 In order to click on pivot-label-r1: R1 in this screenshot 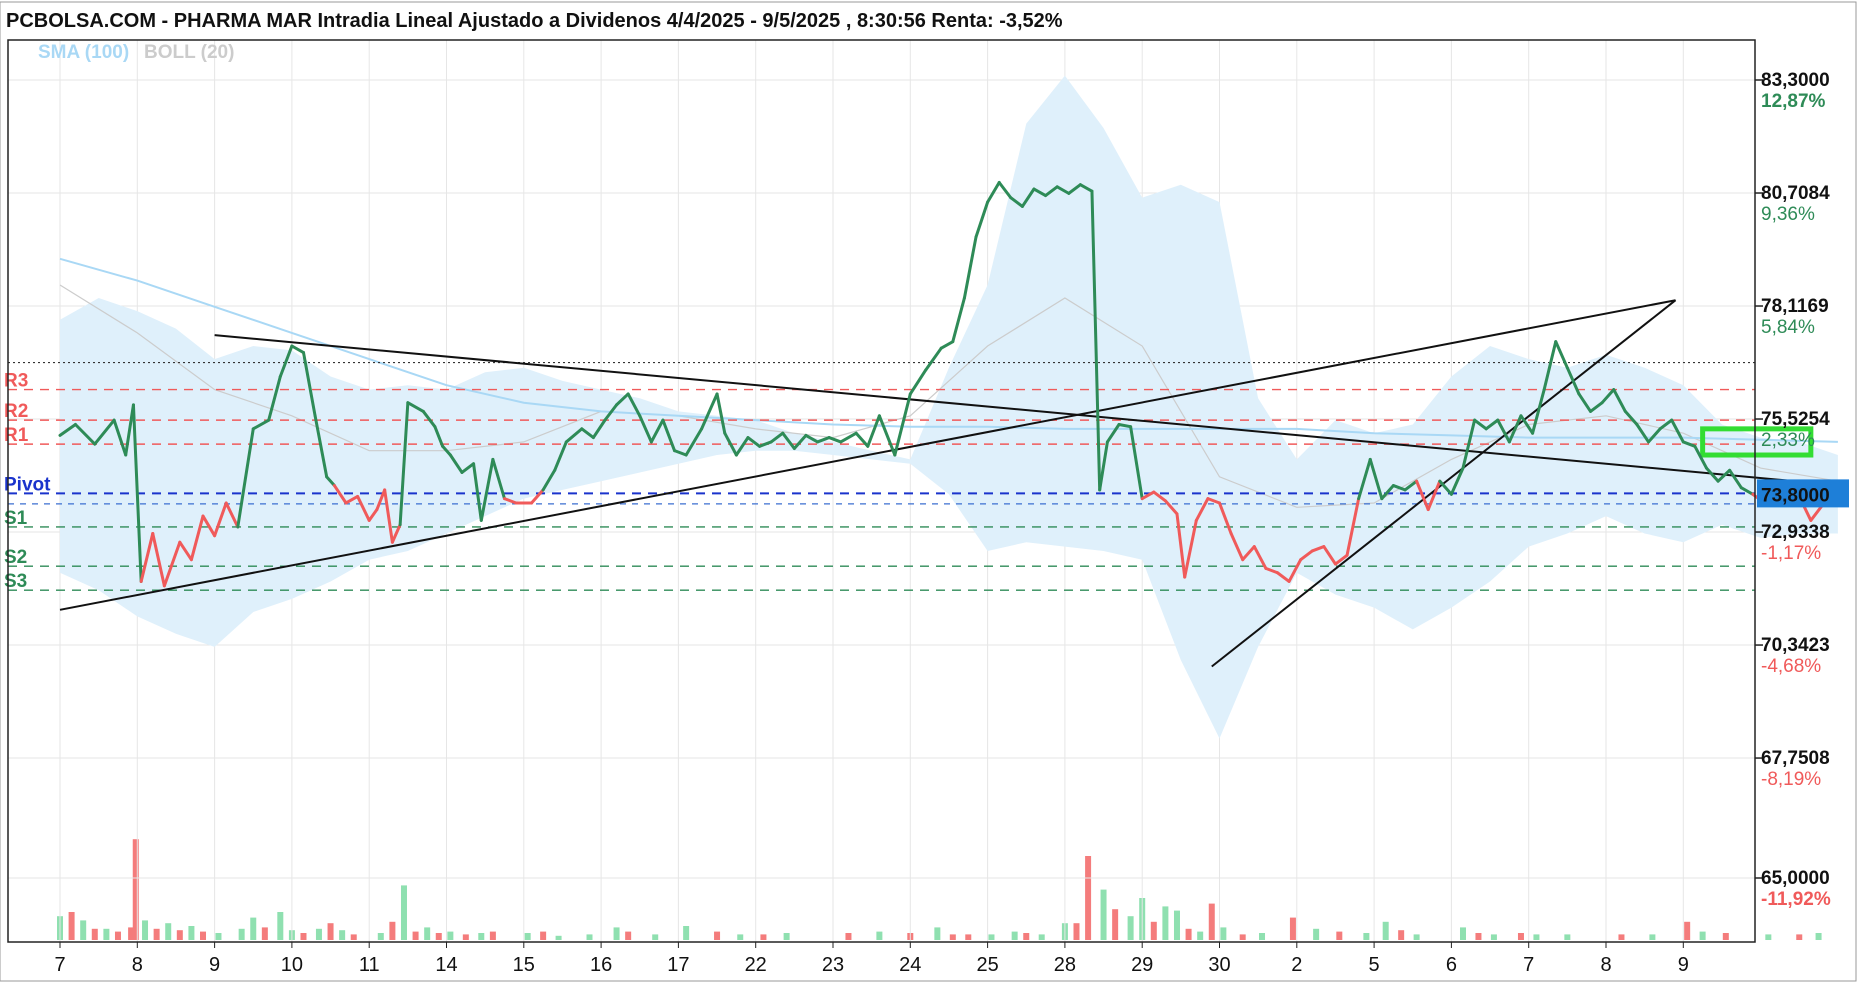, I will do `click(16, 435)`.